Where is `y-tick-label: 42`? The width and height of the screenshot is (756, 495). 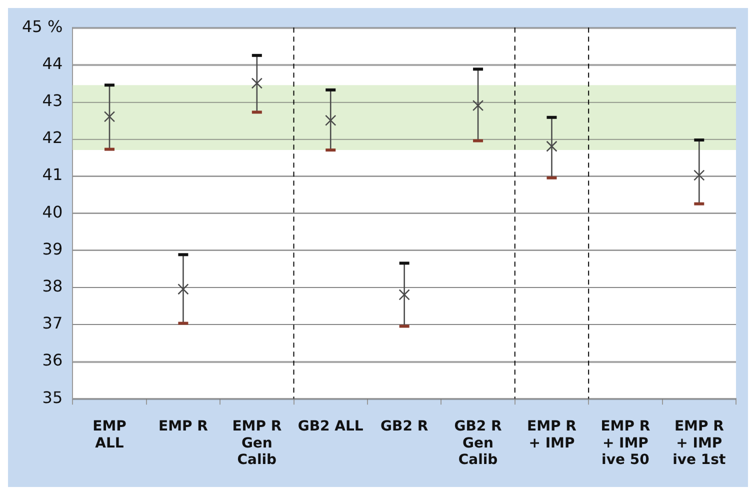 y-tick-label: 42 is located at coordinates (52, 138).